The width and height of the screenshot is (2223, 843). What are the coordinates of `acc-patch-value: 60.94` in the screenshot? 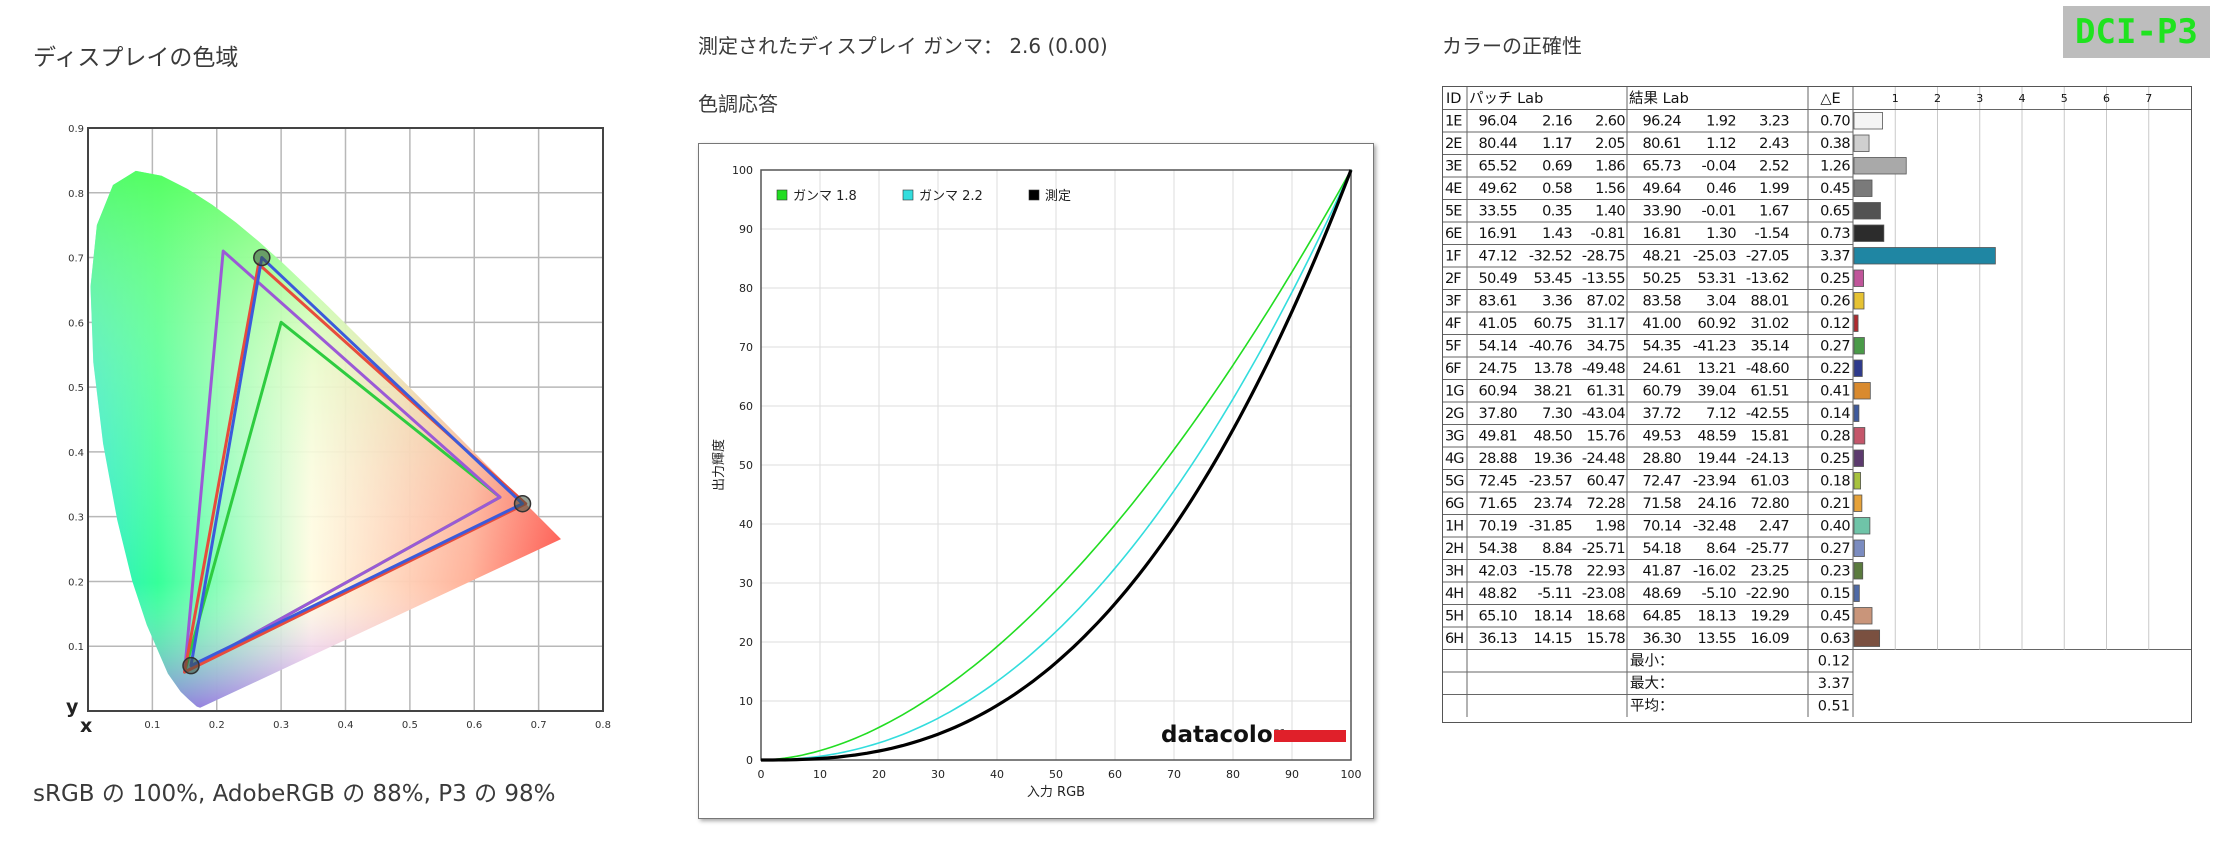 It's located at (1497, 392).